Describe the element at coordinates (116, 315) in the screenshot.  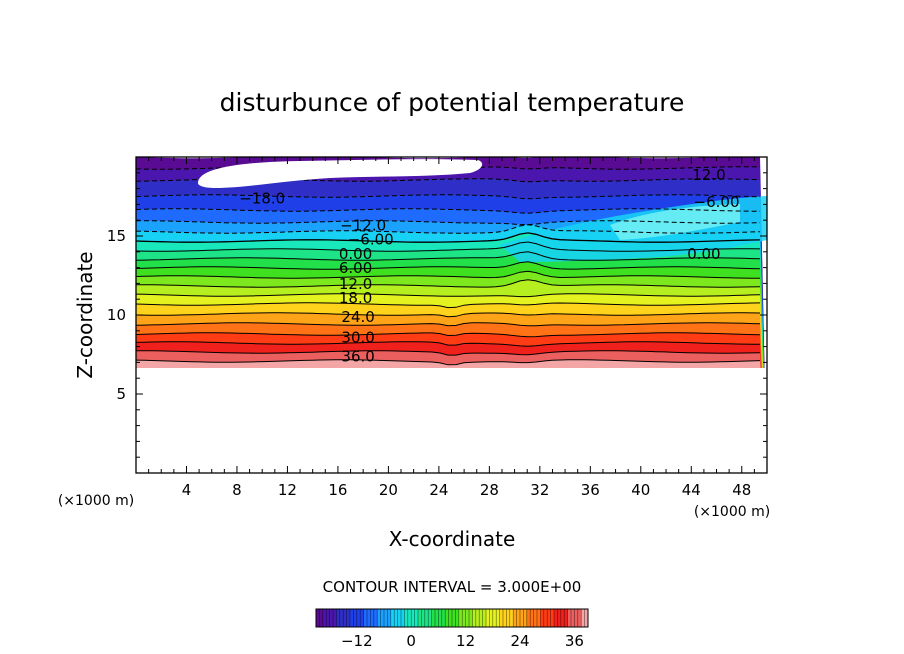
I see `y-tick-label: 10` at that location.